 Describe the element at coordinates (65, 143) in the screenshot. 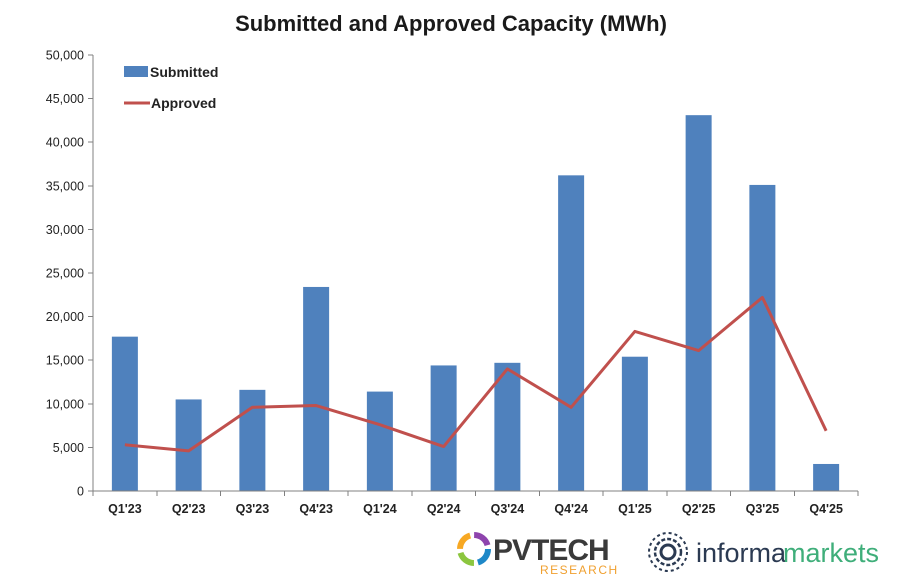

I see `y-tick-label: 40,000` at that location.